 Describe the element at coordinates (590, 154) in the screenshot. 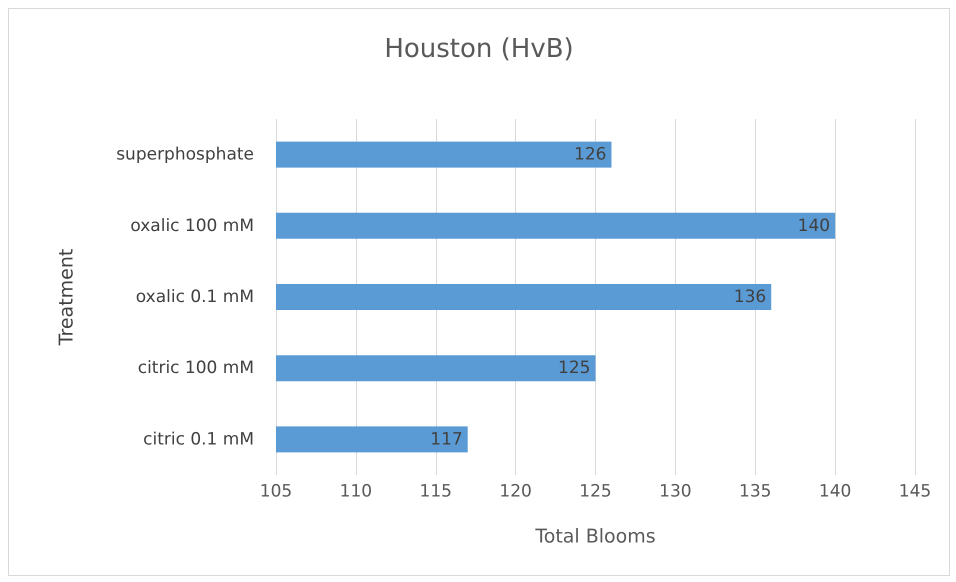

I see `data-label: 126` at that location.